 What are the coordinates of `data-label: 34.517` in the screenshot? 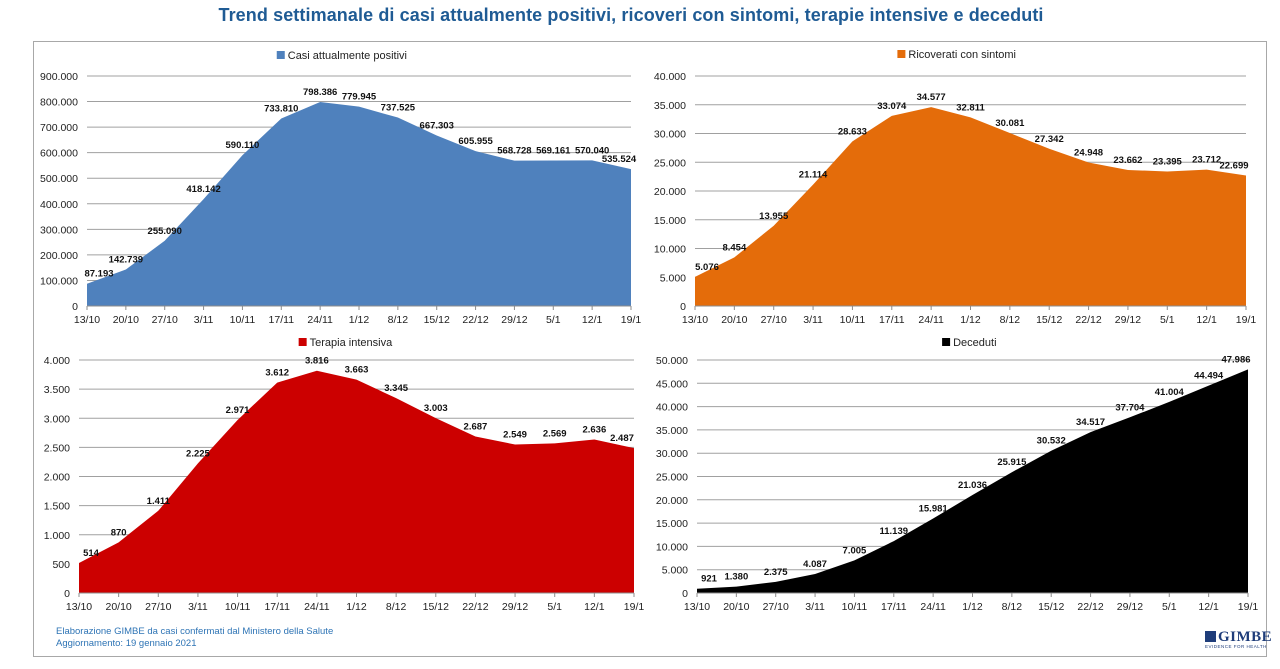 It's located at (1090, 422).